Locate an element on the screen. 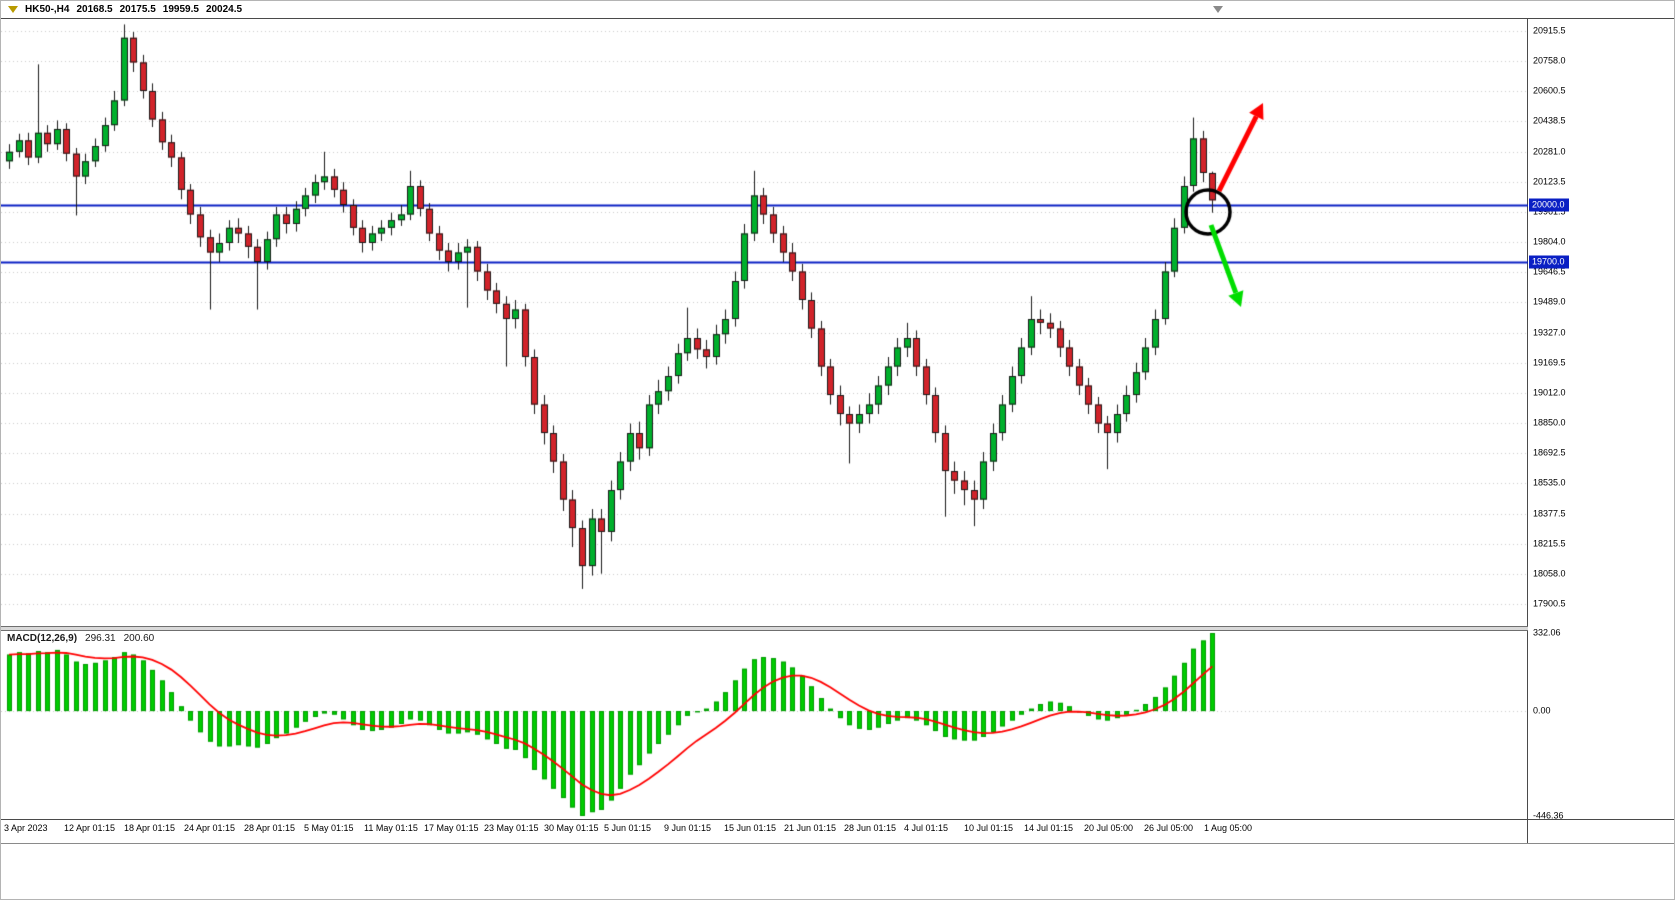 This screenshot has height=900, width=1675. date-tick-label: 20 Jul 05:00 is located at coordinates (1109, 828).